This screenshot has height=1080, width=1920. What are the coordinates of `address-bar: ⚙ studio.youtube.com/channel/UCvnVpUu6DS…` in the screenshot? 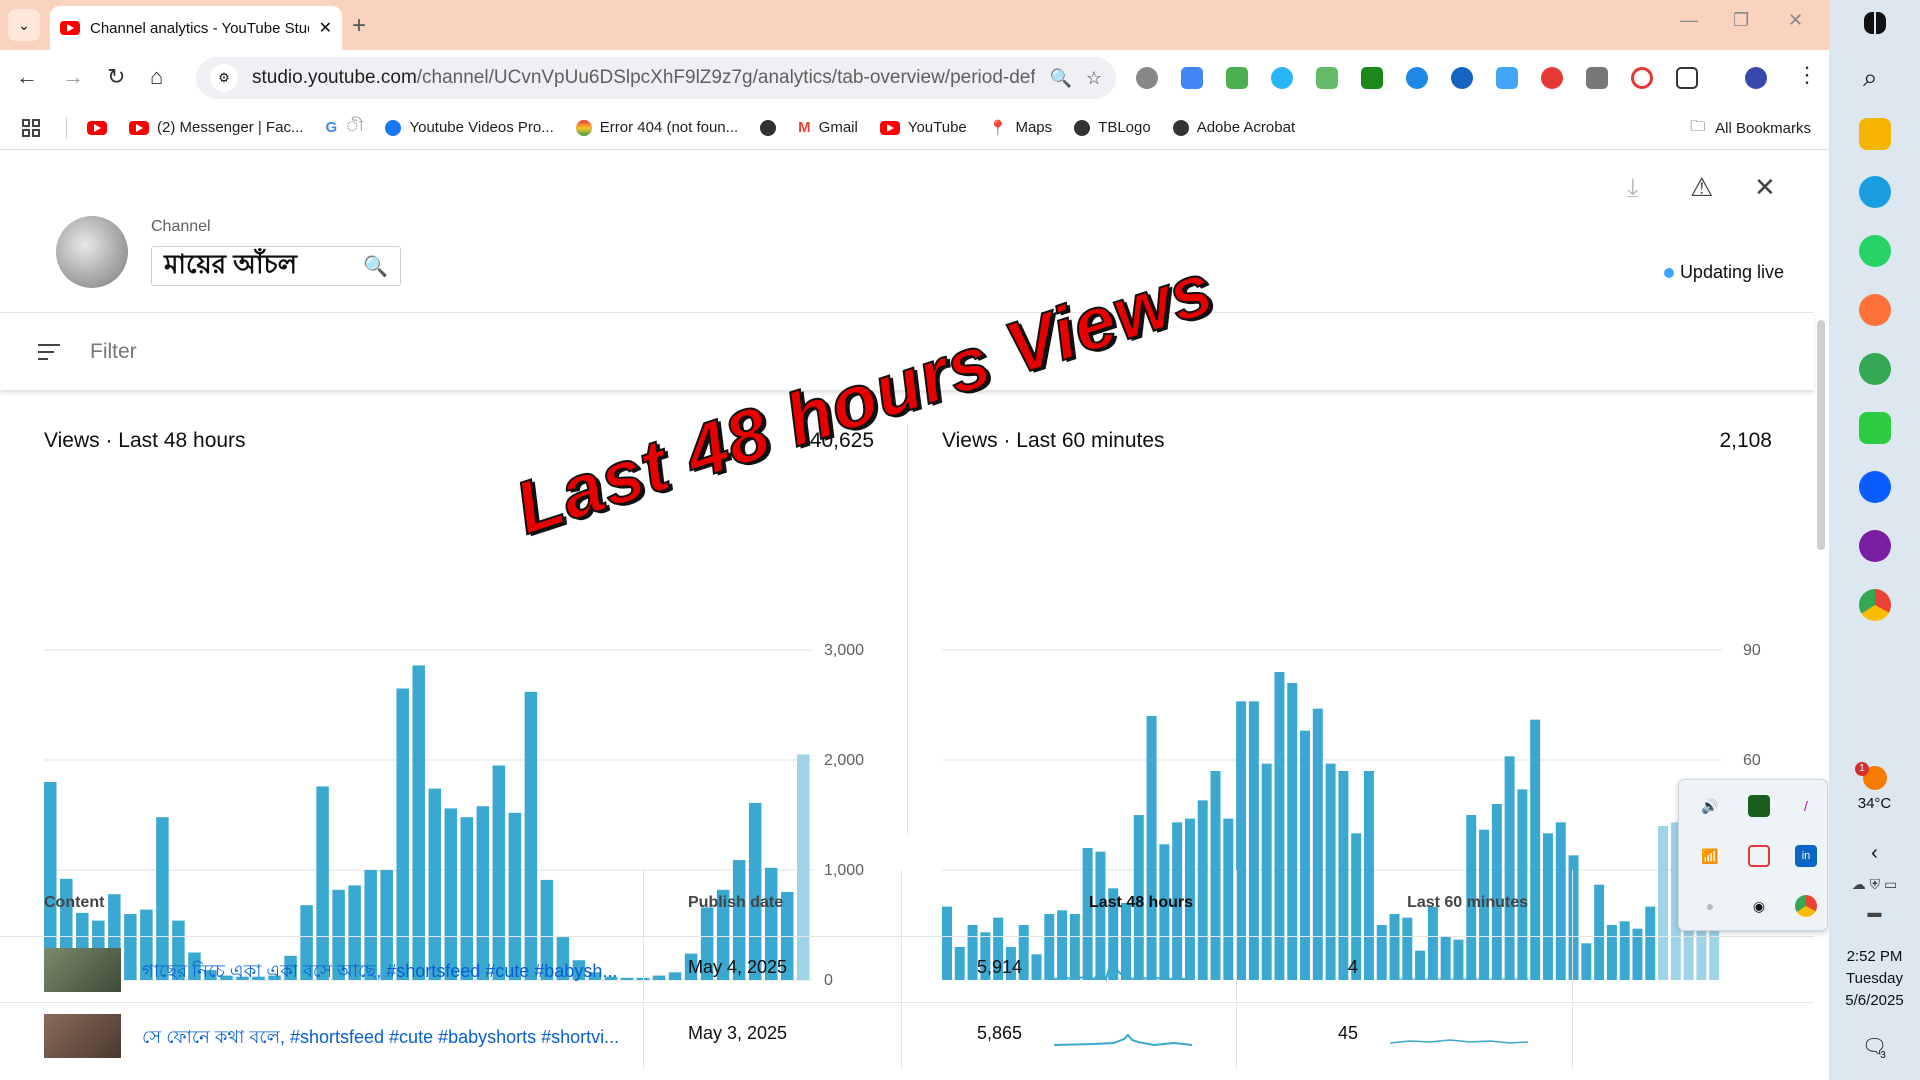 It's located at (656, 78).